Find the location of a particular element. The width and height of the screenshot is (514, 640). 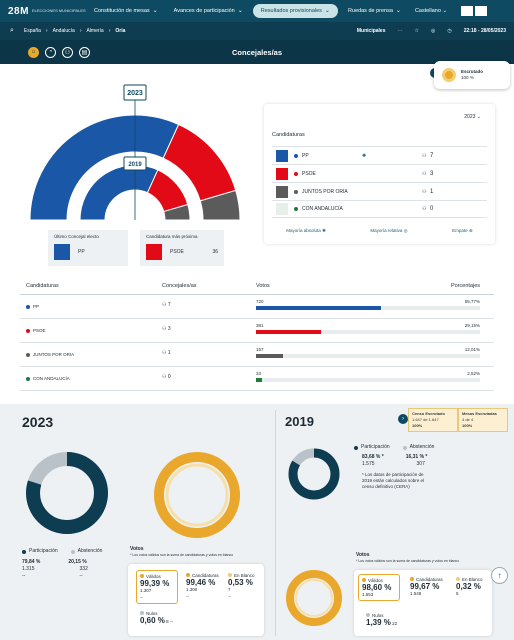

crumb-oria: Oria is located at coordinates (120, 31).